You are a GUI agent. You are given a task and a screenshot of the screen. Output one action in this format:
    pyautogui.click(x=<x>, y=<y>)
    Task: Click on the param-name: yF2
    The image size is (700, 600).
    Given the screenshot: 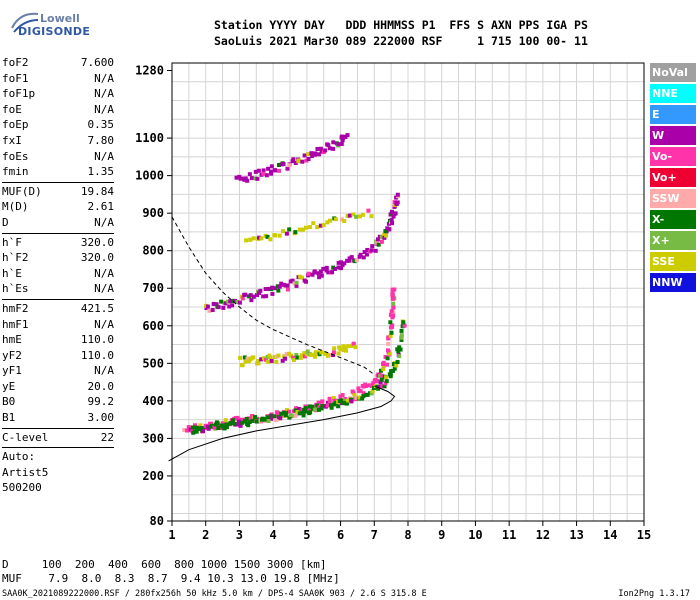 What is the action you would take?
    pyautogui.click(x=12, y=355)
    